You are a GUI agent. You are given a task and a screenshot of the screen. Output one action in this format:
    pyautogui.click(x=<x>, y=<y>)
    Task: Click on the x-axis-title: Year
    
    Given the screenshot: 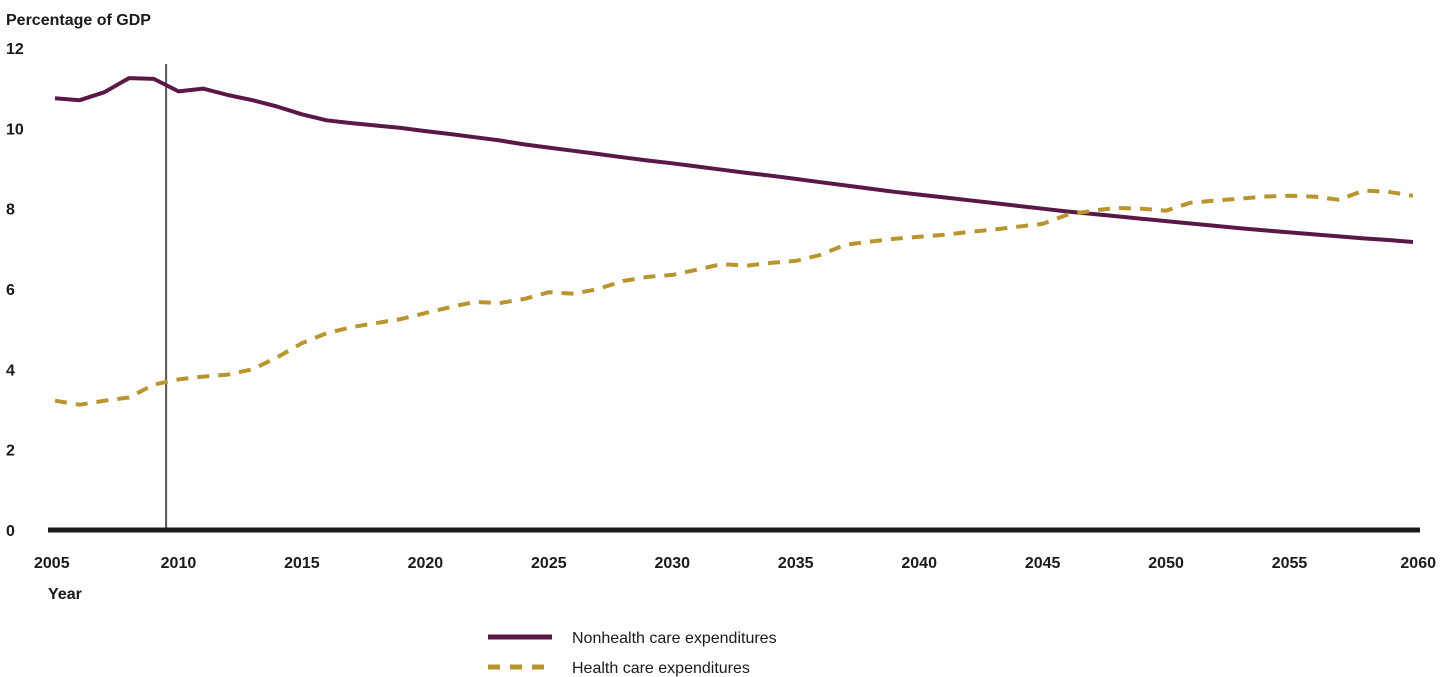 What is the action you would take?
    pyautogui.click(x=65, y=594)
    